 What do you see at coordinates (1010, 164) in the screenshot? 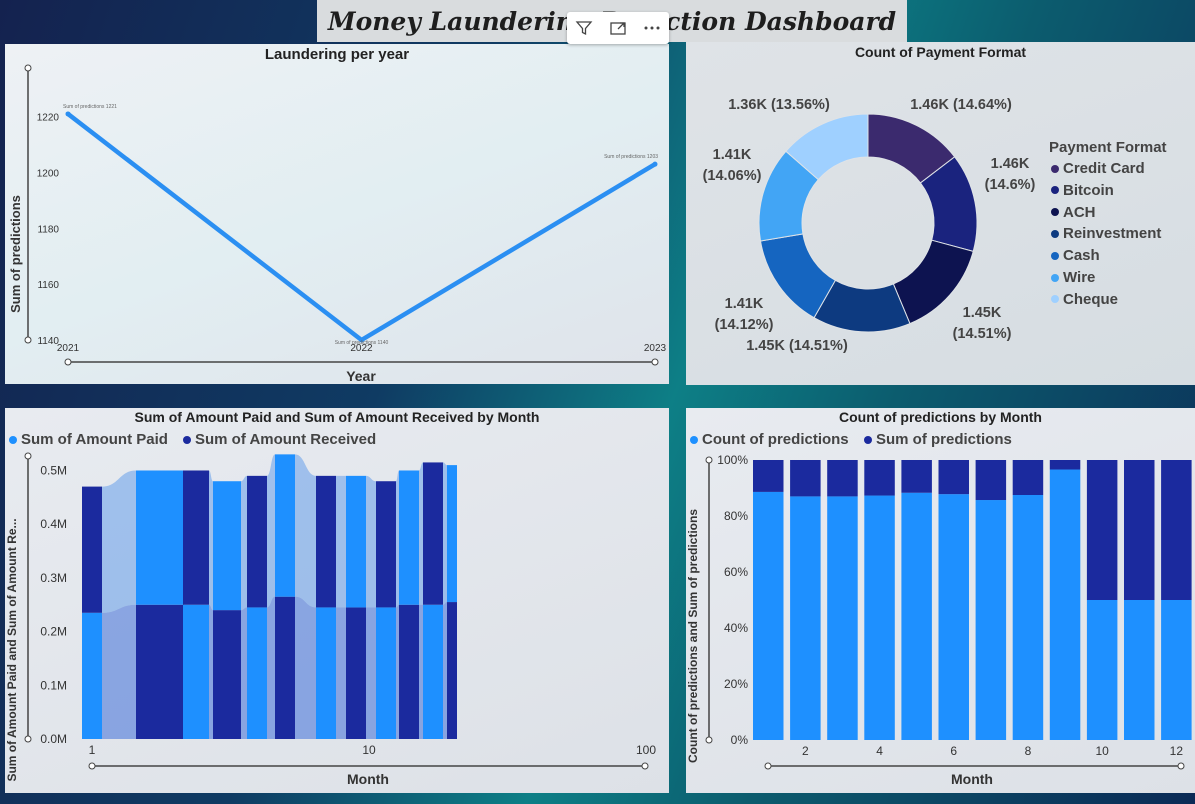
I see `slice-label: 1.46K` at bounding box center [1010, 164].